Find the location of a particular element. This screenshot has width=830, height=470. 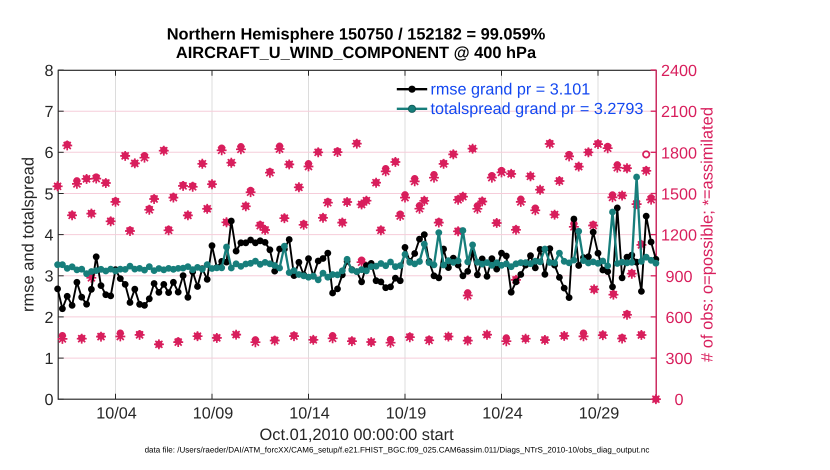

svg-text: 10/14 is located at coordinates (309, 414).